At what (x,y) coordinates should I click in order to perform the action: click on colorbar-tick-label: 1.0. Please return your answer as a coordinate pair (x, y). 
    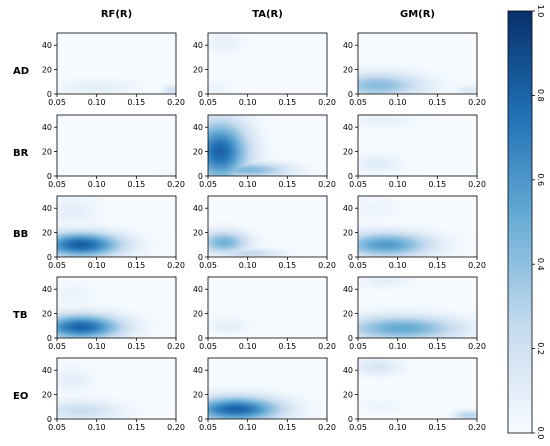
    Looking at the image, I should click on (540, 11).